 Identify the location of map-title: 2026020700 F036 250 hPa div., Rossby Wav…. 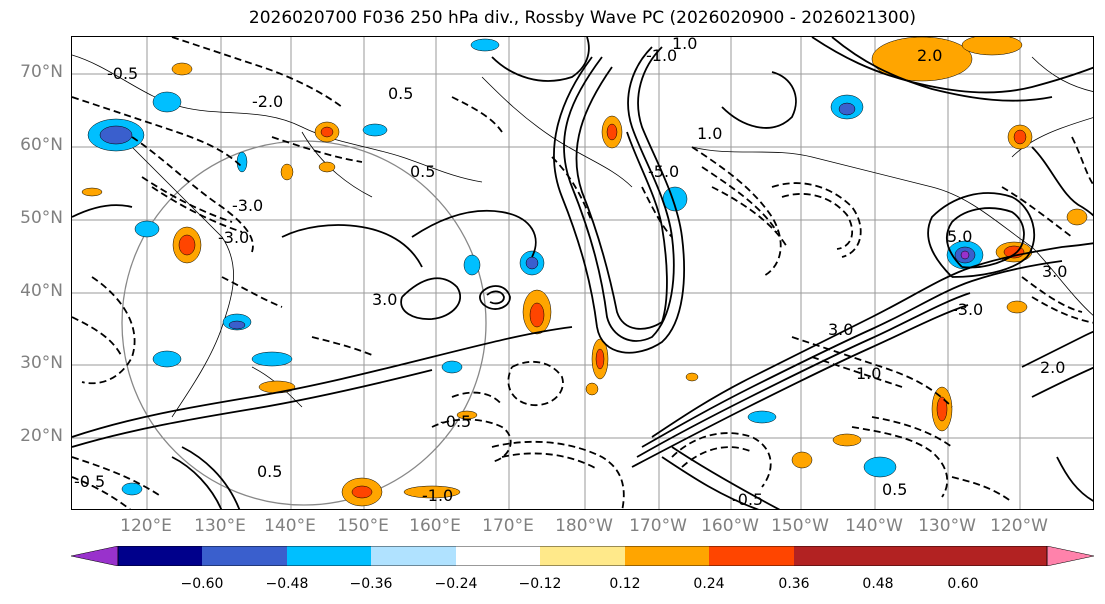
(582, 18).